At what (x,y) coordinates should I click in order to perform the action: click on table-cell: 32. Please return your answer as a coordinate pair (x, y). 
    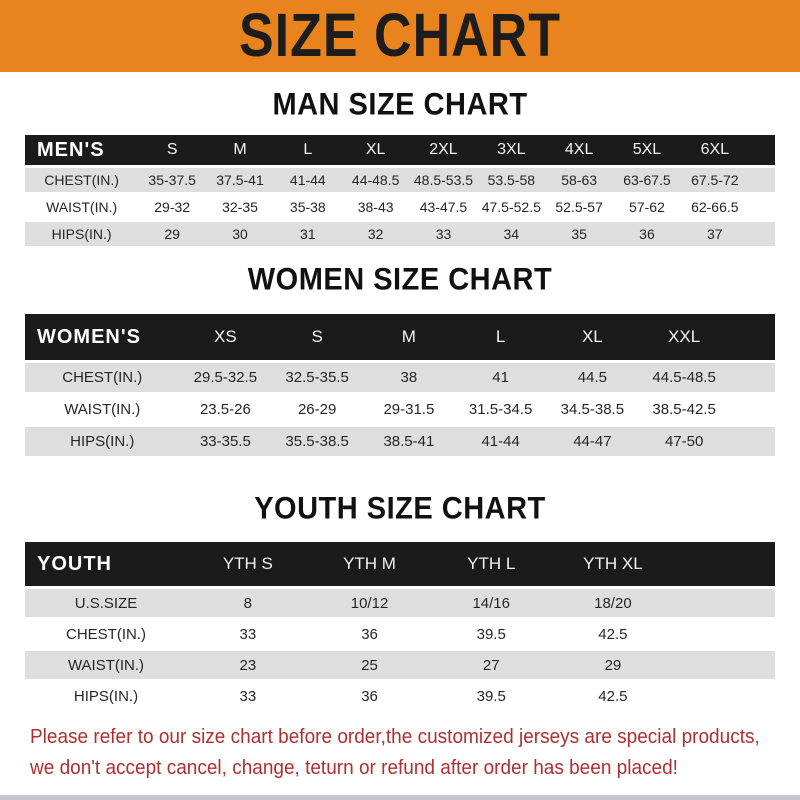
    Looking at the image, I should click on (375, 234).